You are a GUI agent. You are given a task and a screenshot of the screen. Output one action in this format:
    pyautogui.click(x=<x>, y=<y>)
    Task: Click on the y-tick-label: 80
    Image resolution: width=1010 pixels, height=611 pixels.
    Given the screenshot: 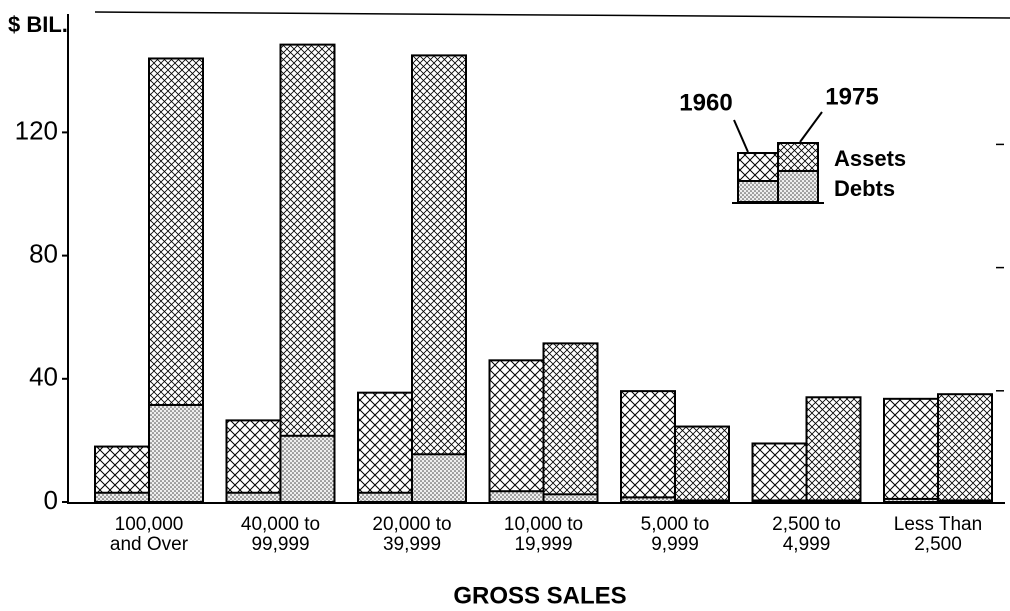 What is the action you would take?
    pyautogui.click(x=43, y=253)
    